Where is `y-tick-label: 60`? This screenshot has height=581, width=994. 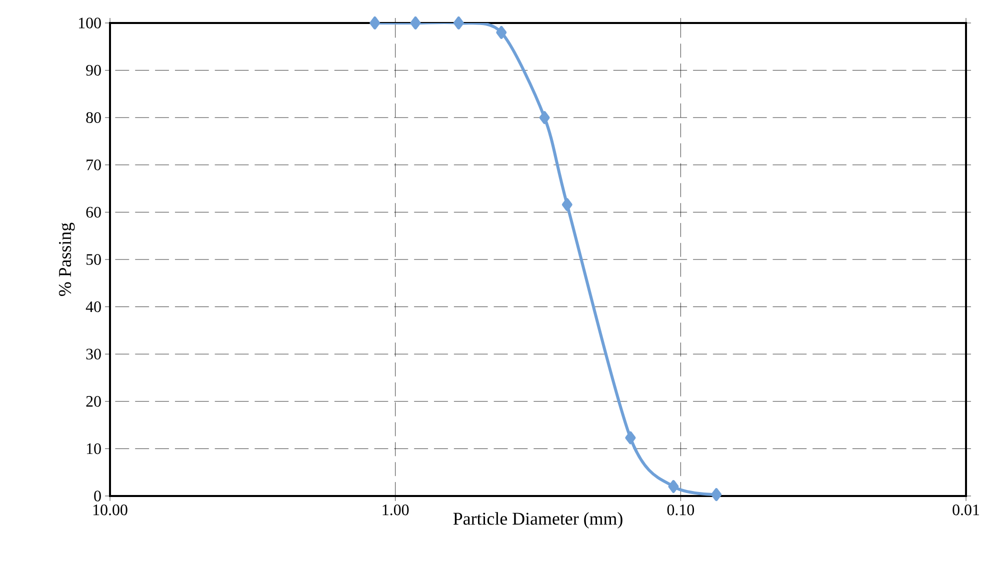
y-tick-label: 60 is located at coordinates (93, 212).